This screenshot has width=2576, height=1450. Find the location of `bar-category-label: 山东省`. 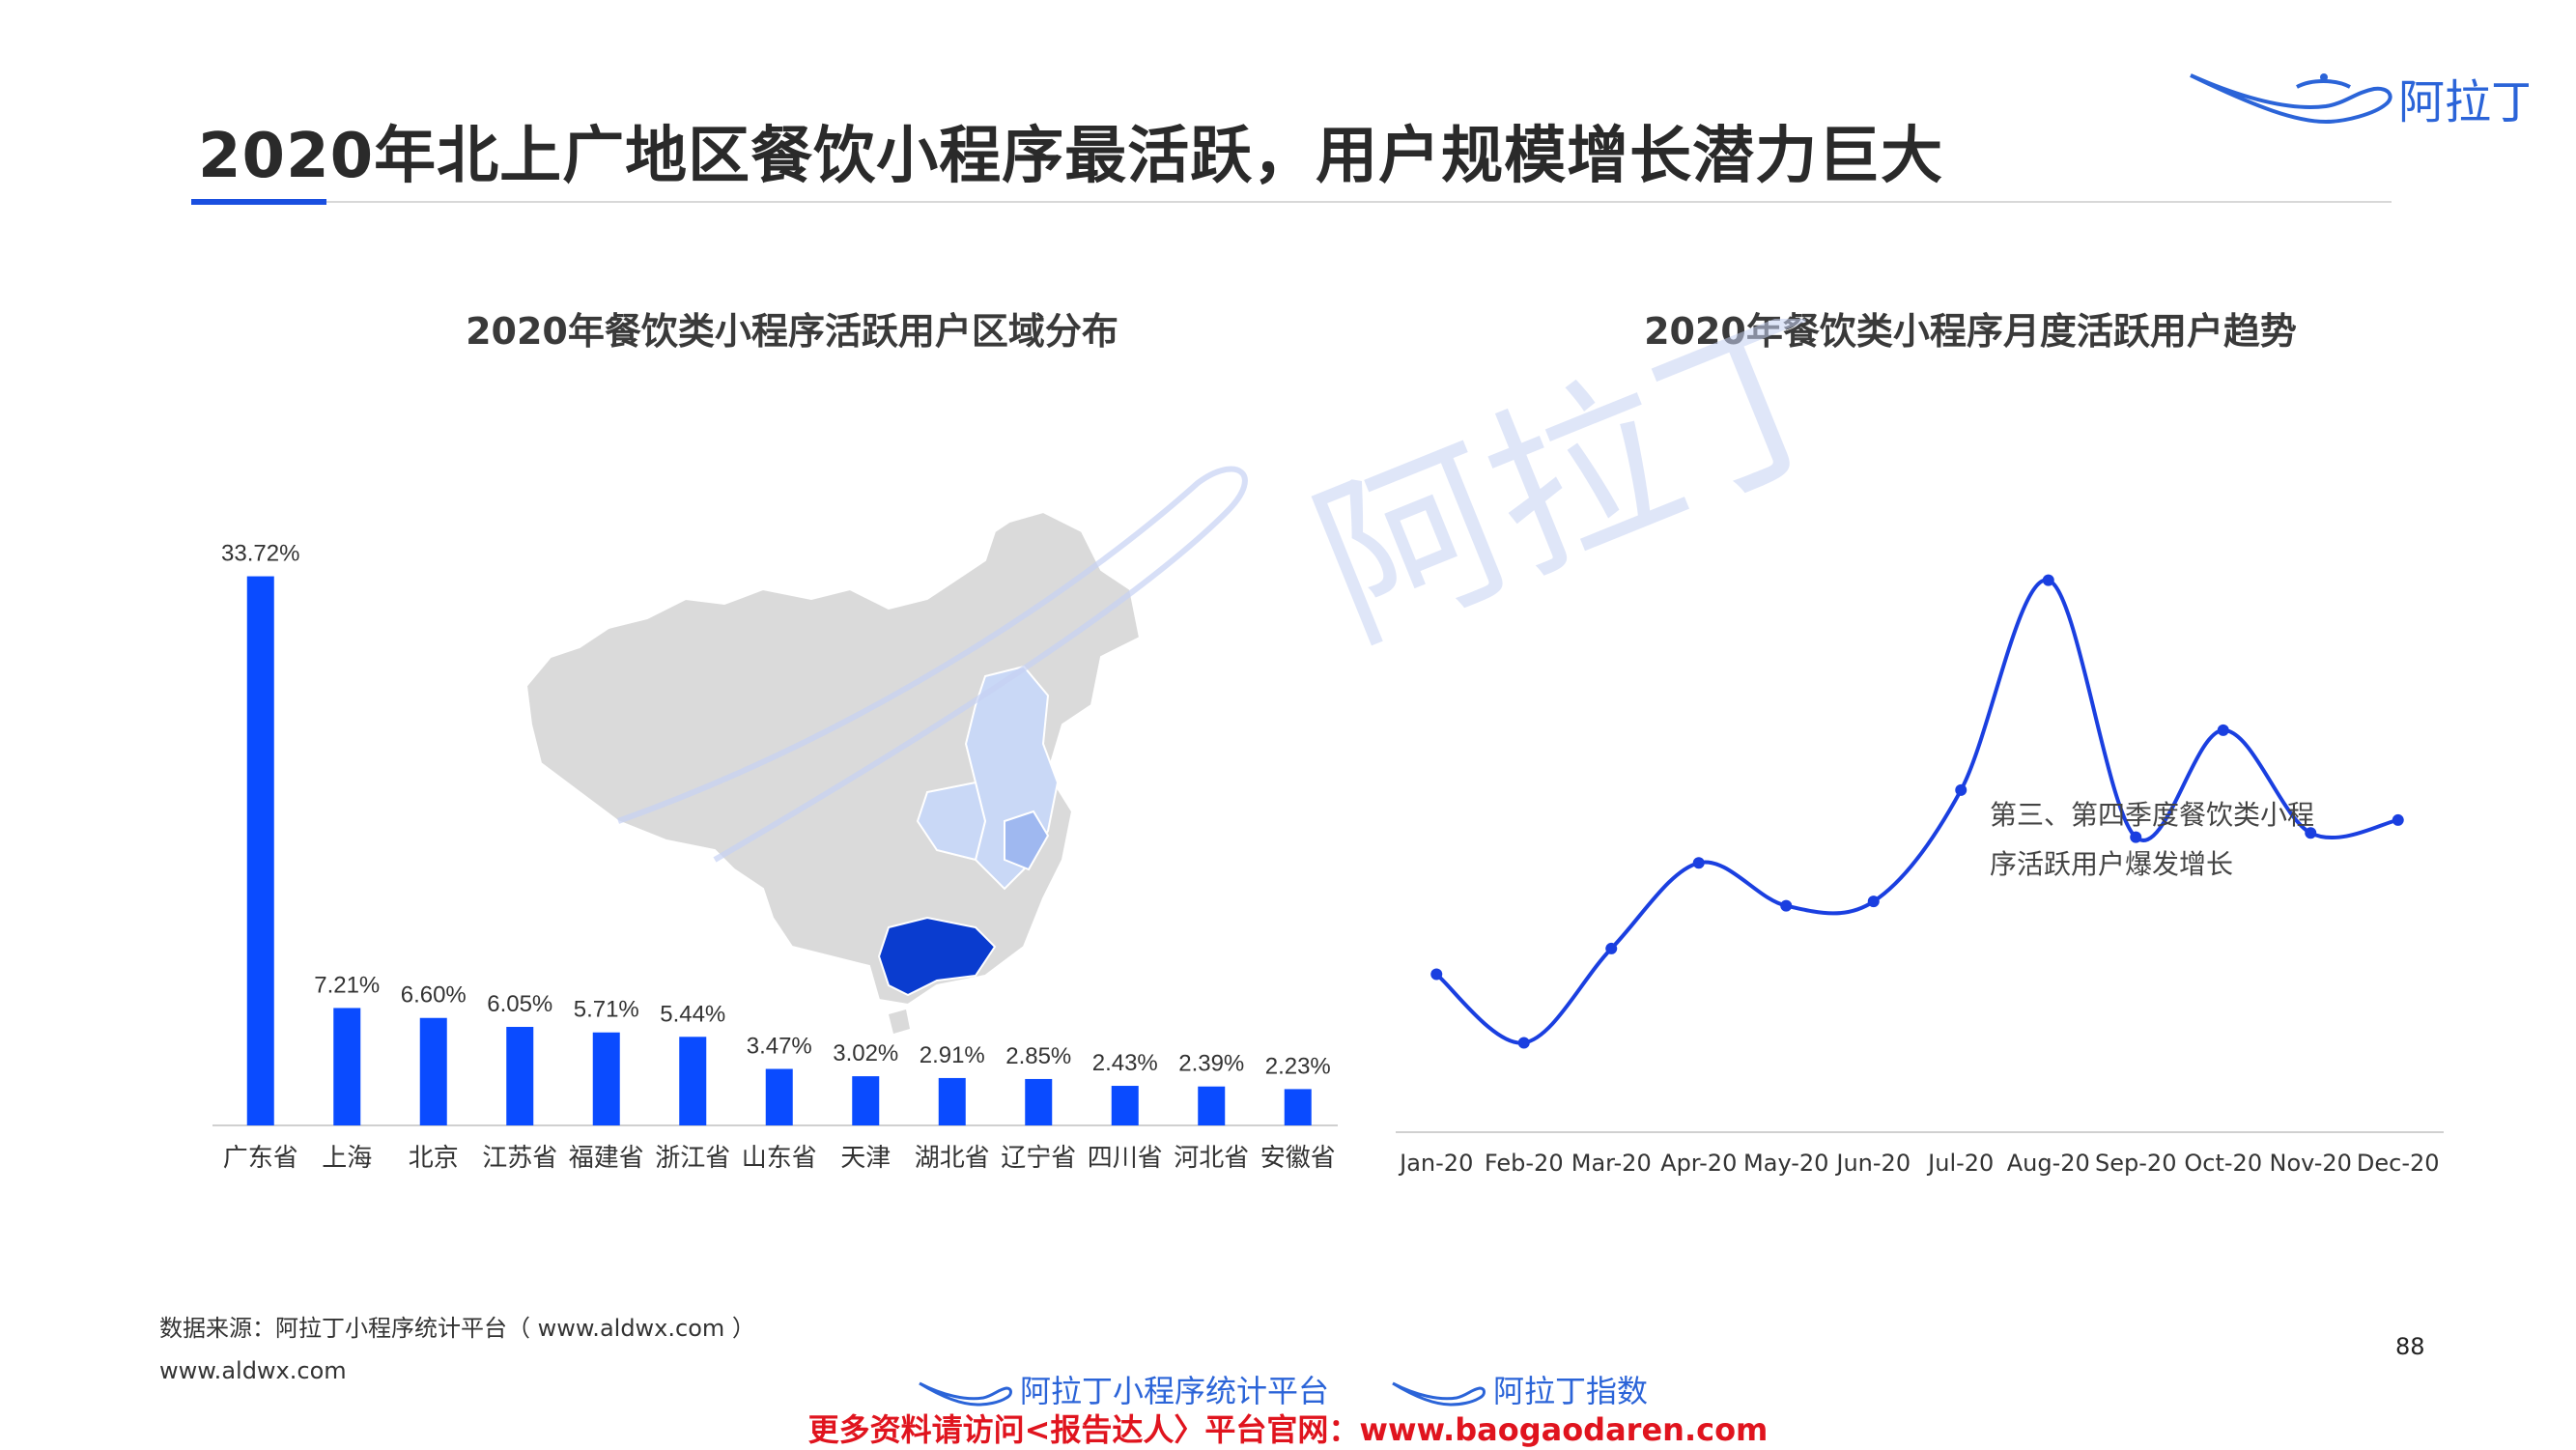

bar-category-label: 山东省 is located at coordinates (779, 1159).